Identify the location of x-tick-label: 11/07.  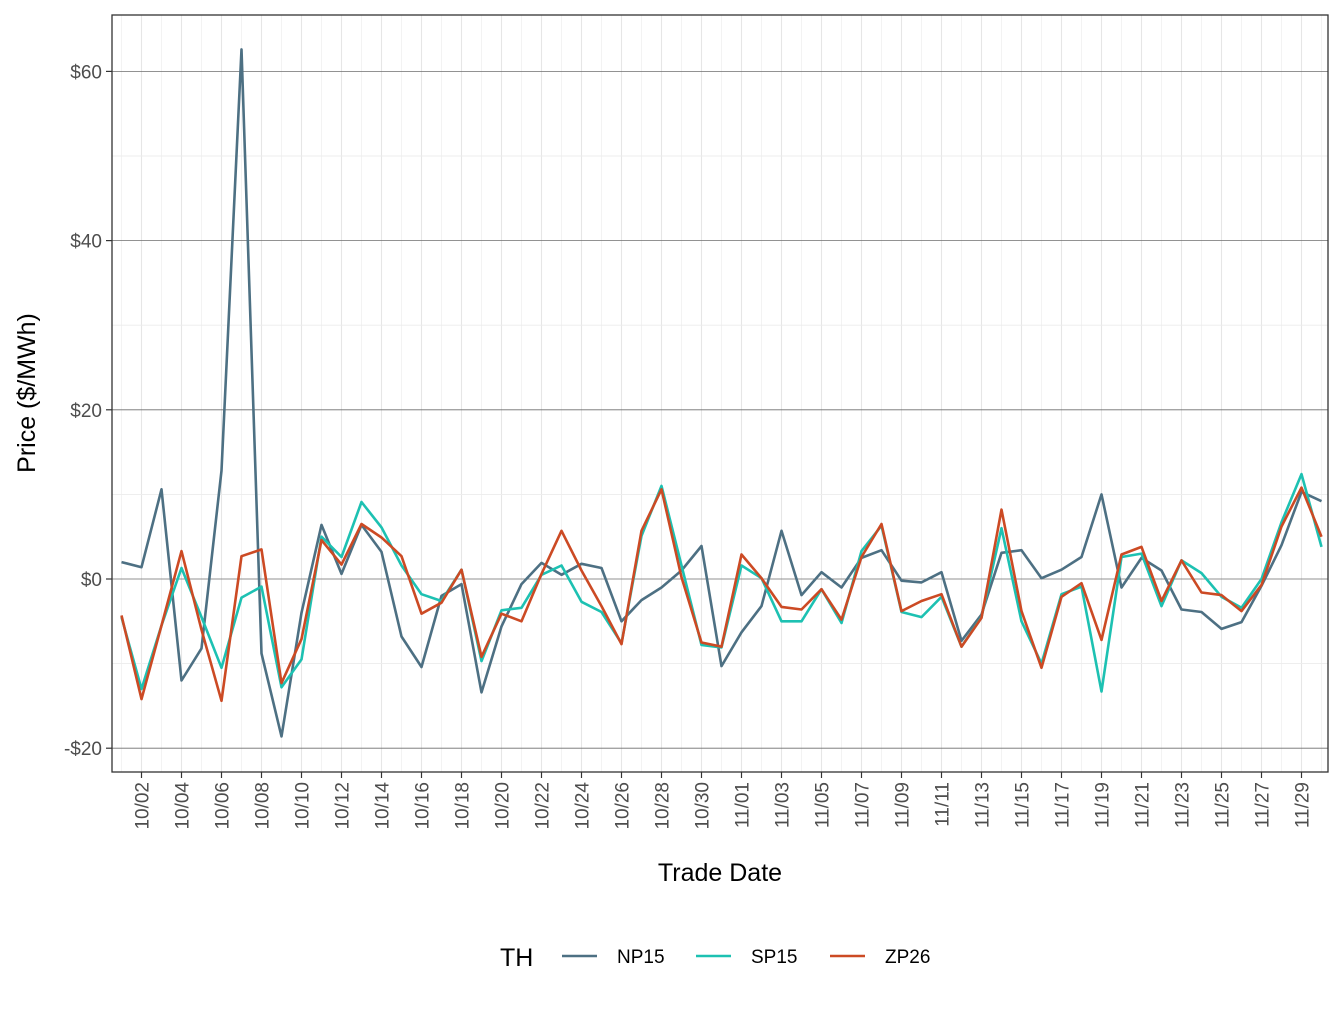
(863, 805).